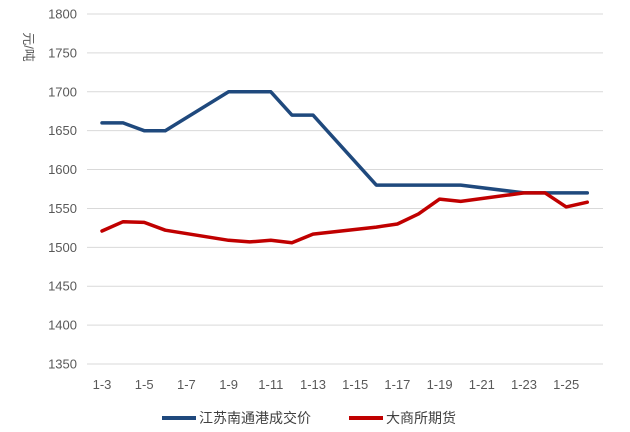 The width and height of the screenshot is (630, 432). I want to click on y-axis-label: 元/吨, so click(28, 47).